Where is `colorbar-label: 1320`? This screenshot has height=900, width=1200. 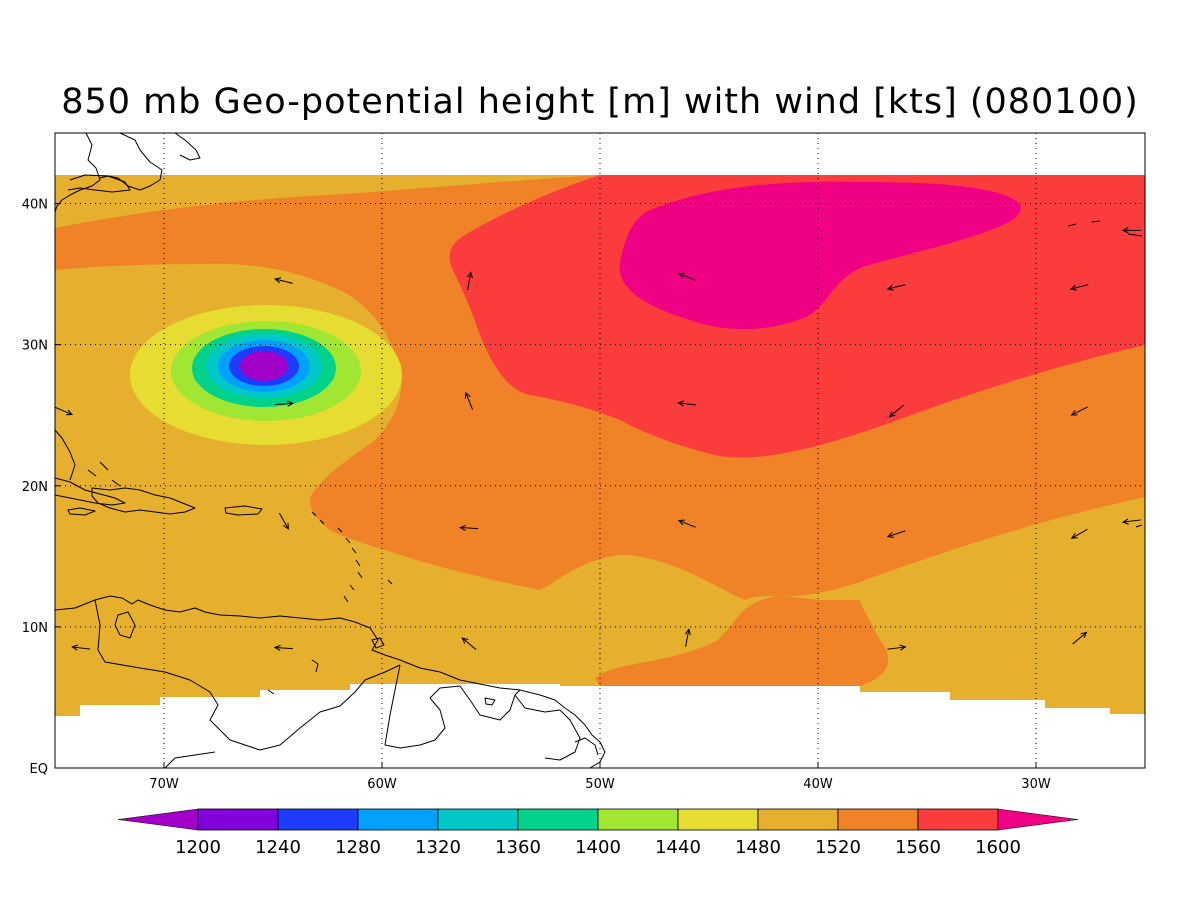
colorbar-label: 1320 is located at coordinates (438, 847).